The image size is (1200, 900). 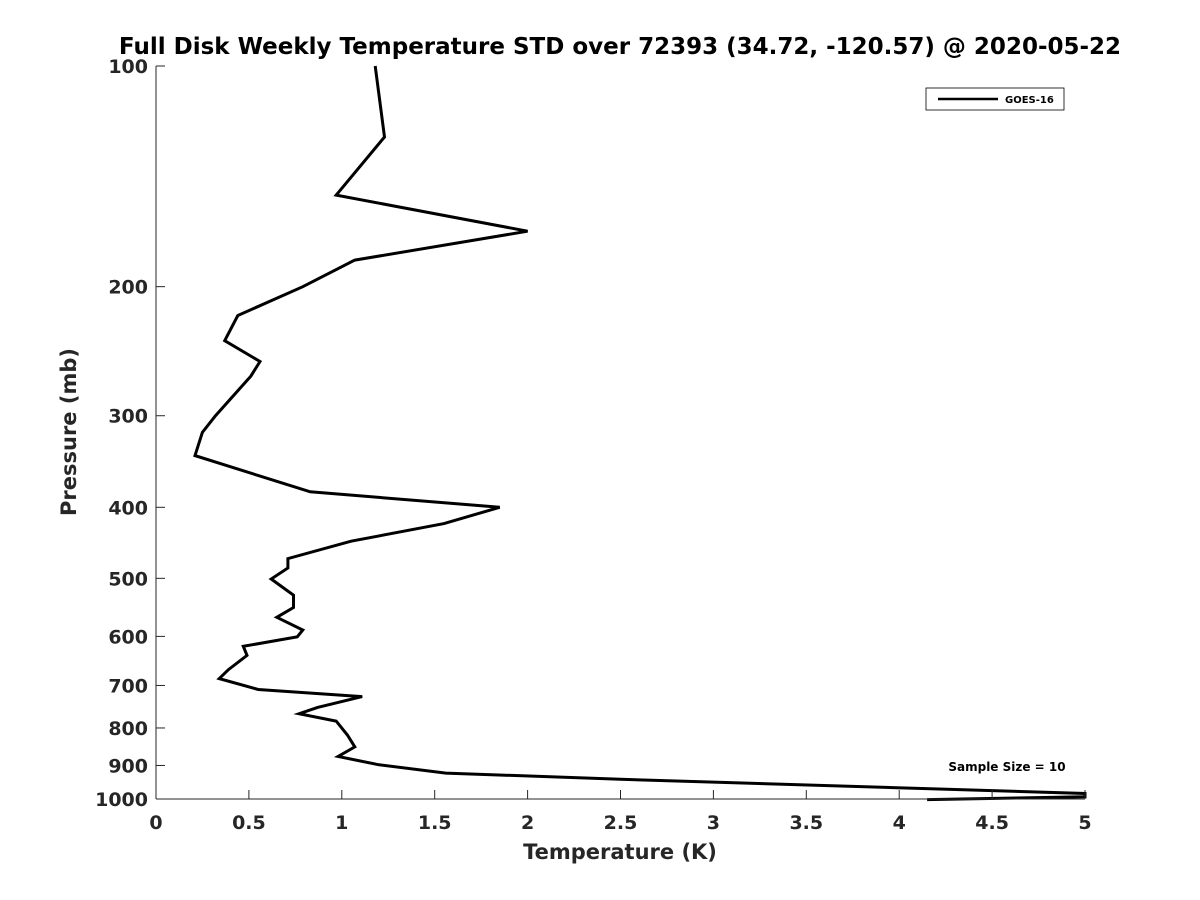 What do you see at coordinates (128, 766) in the screenshot?
I see `y-tick-label: 900` at bounding box center [128, 766].